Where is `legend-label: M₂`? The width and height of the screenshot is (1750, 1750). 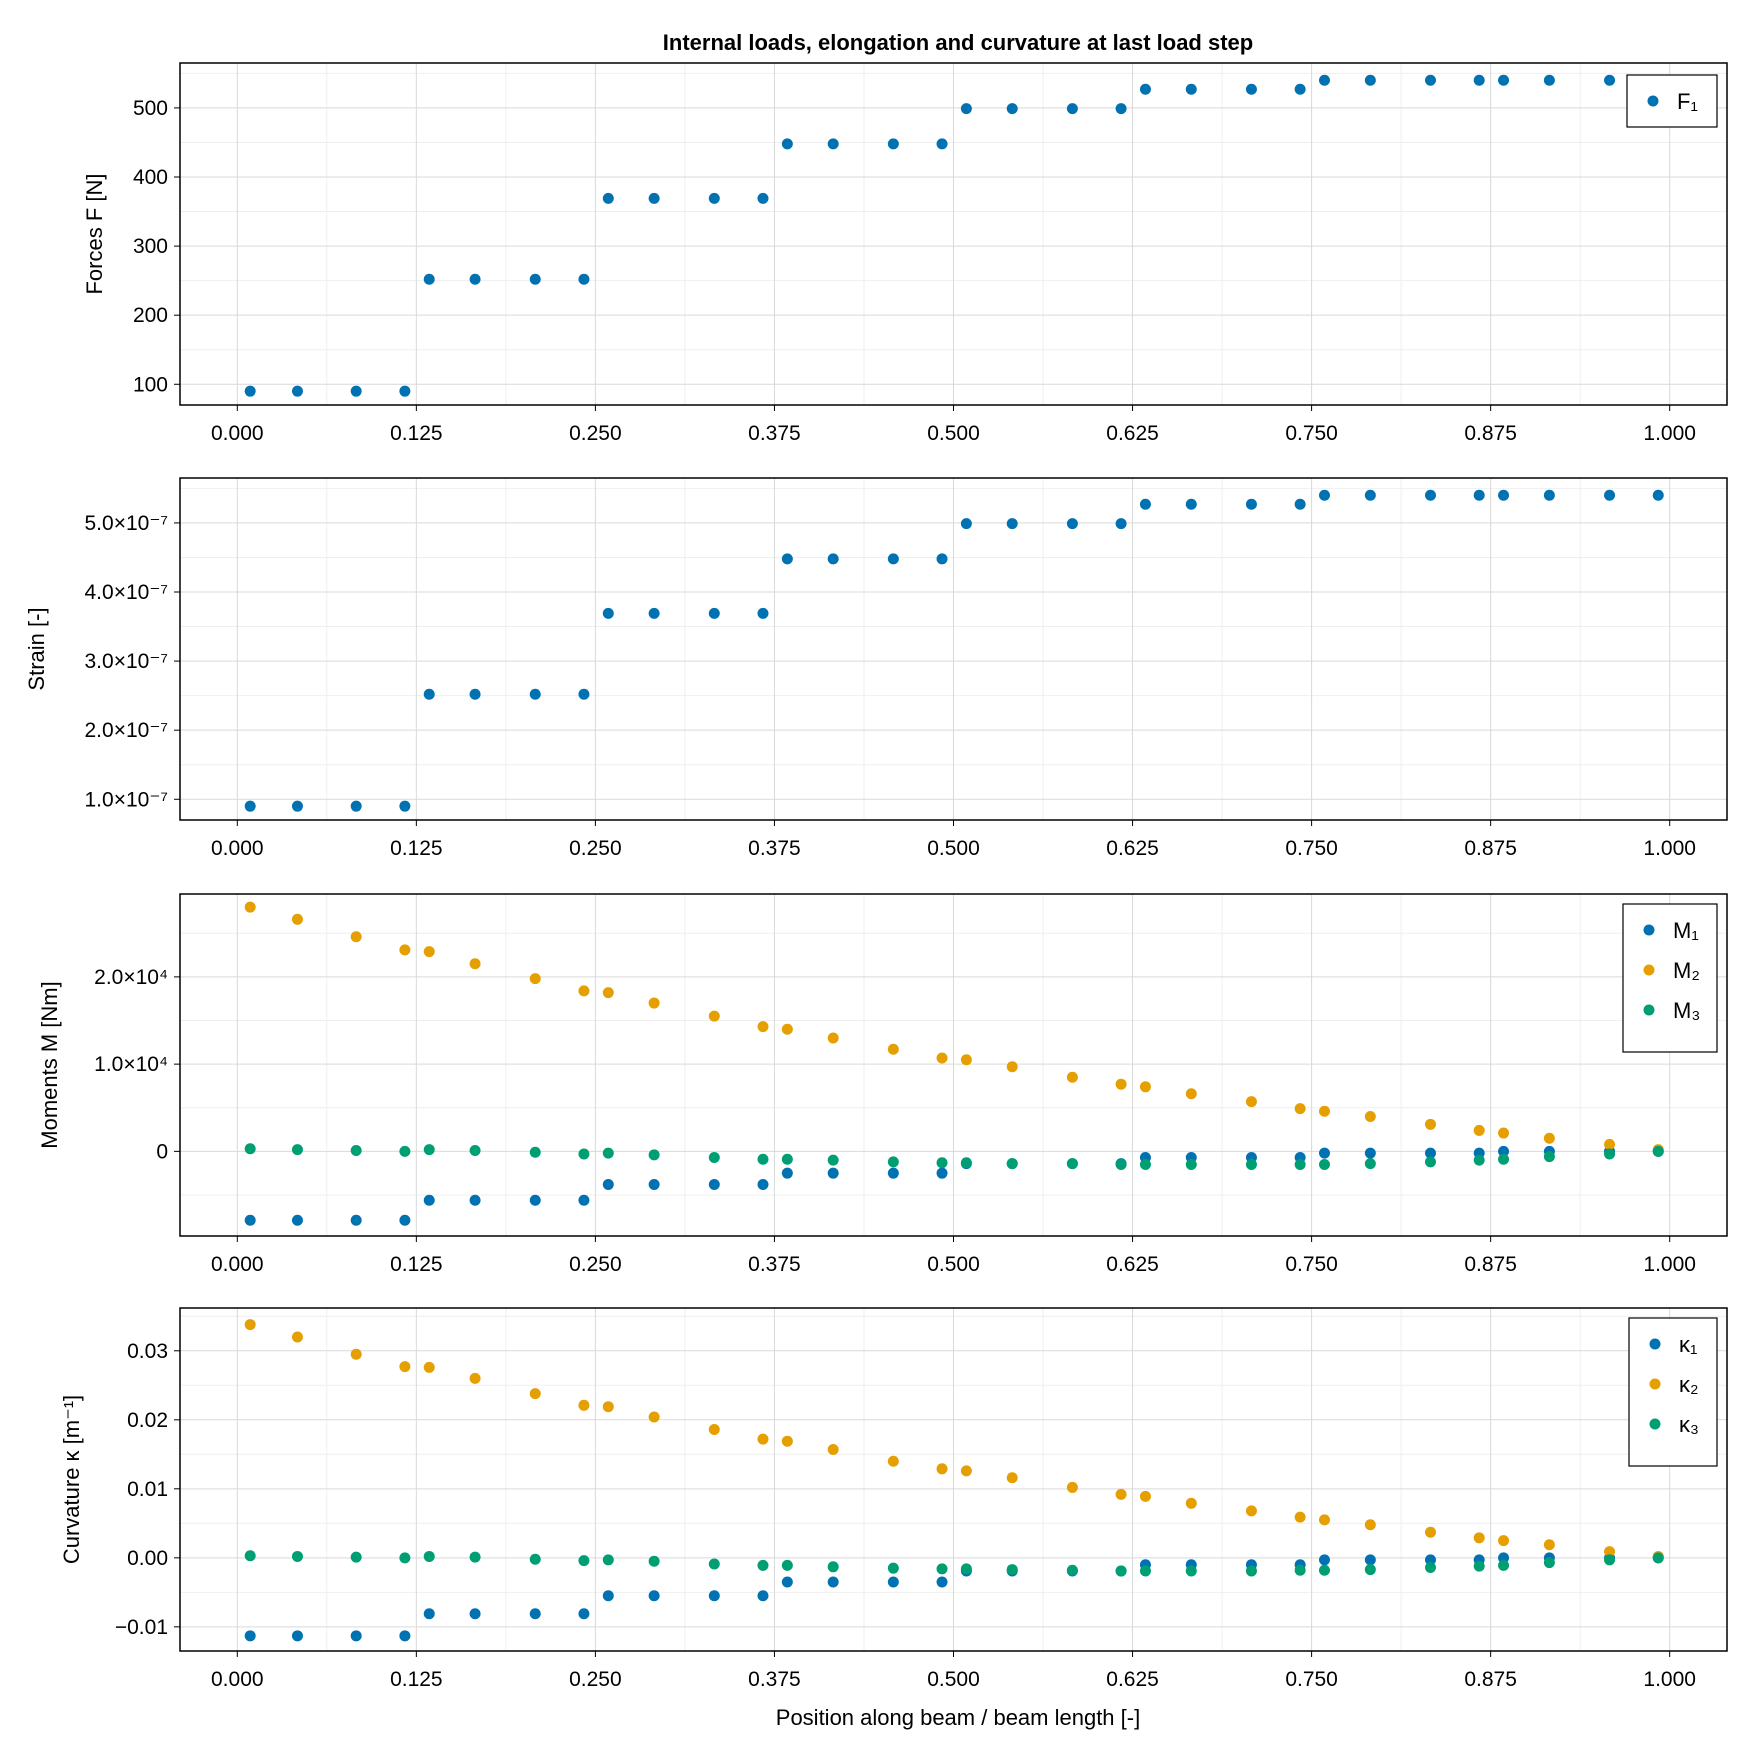
legend-label: M₂ is located at coordinates (1686, 970).